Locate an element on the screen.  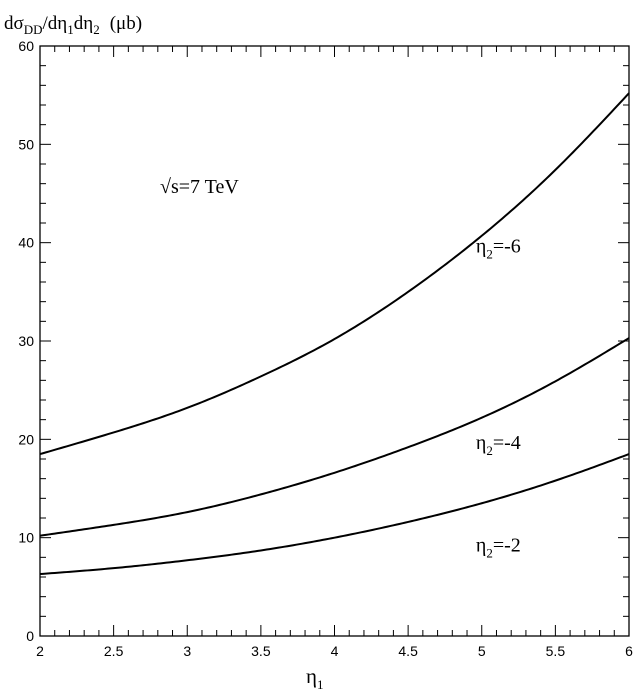
series-label: η2=-2 is located at coordinates (498, 547).